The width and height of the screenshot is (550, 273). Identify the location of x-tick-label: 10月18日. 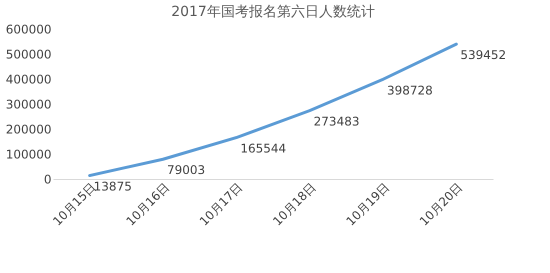
(294, 204).